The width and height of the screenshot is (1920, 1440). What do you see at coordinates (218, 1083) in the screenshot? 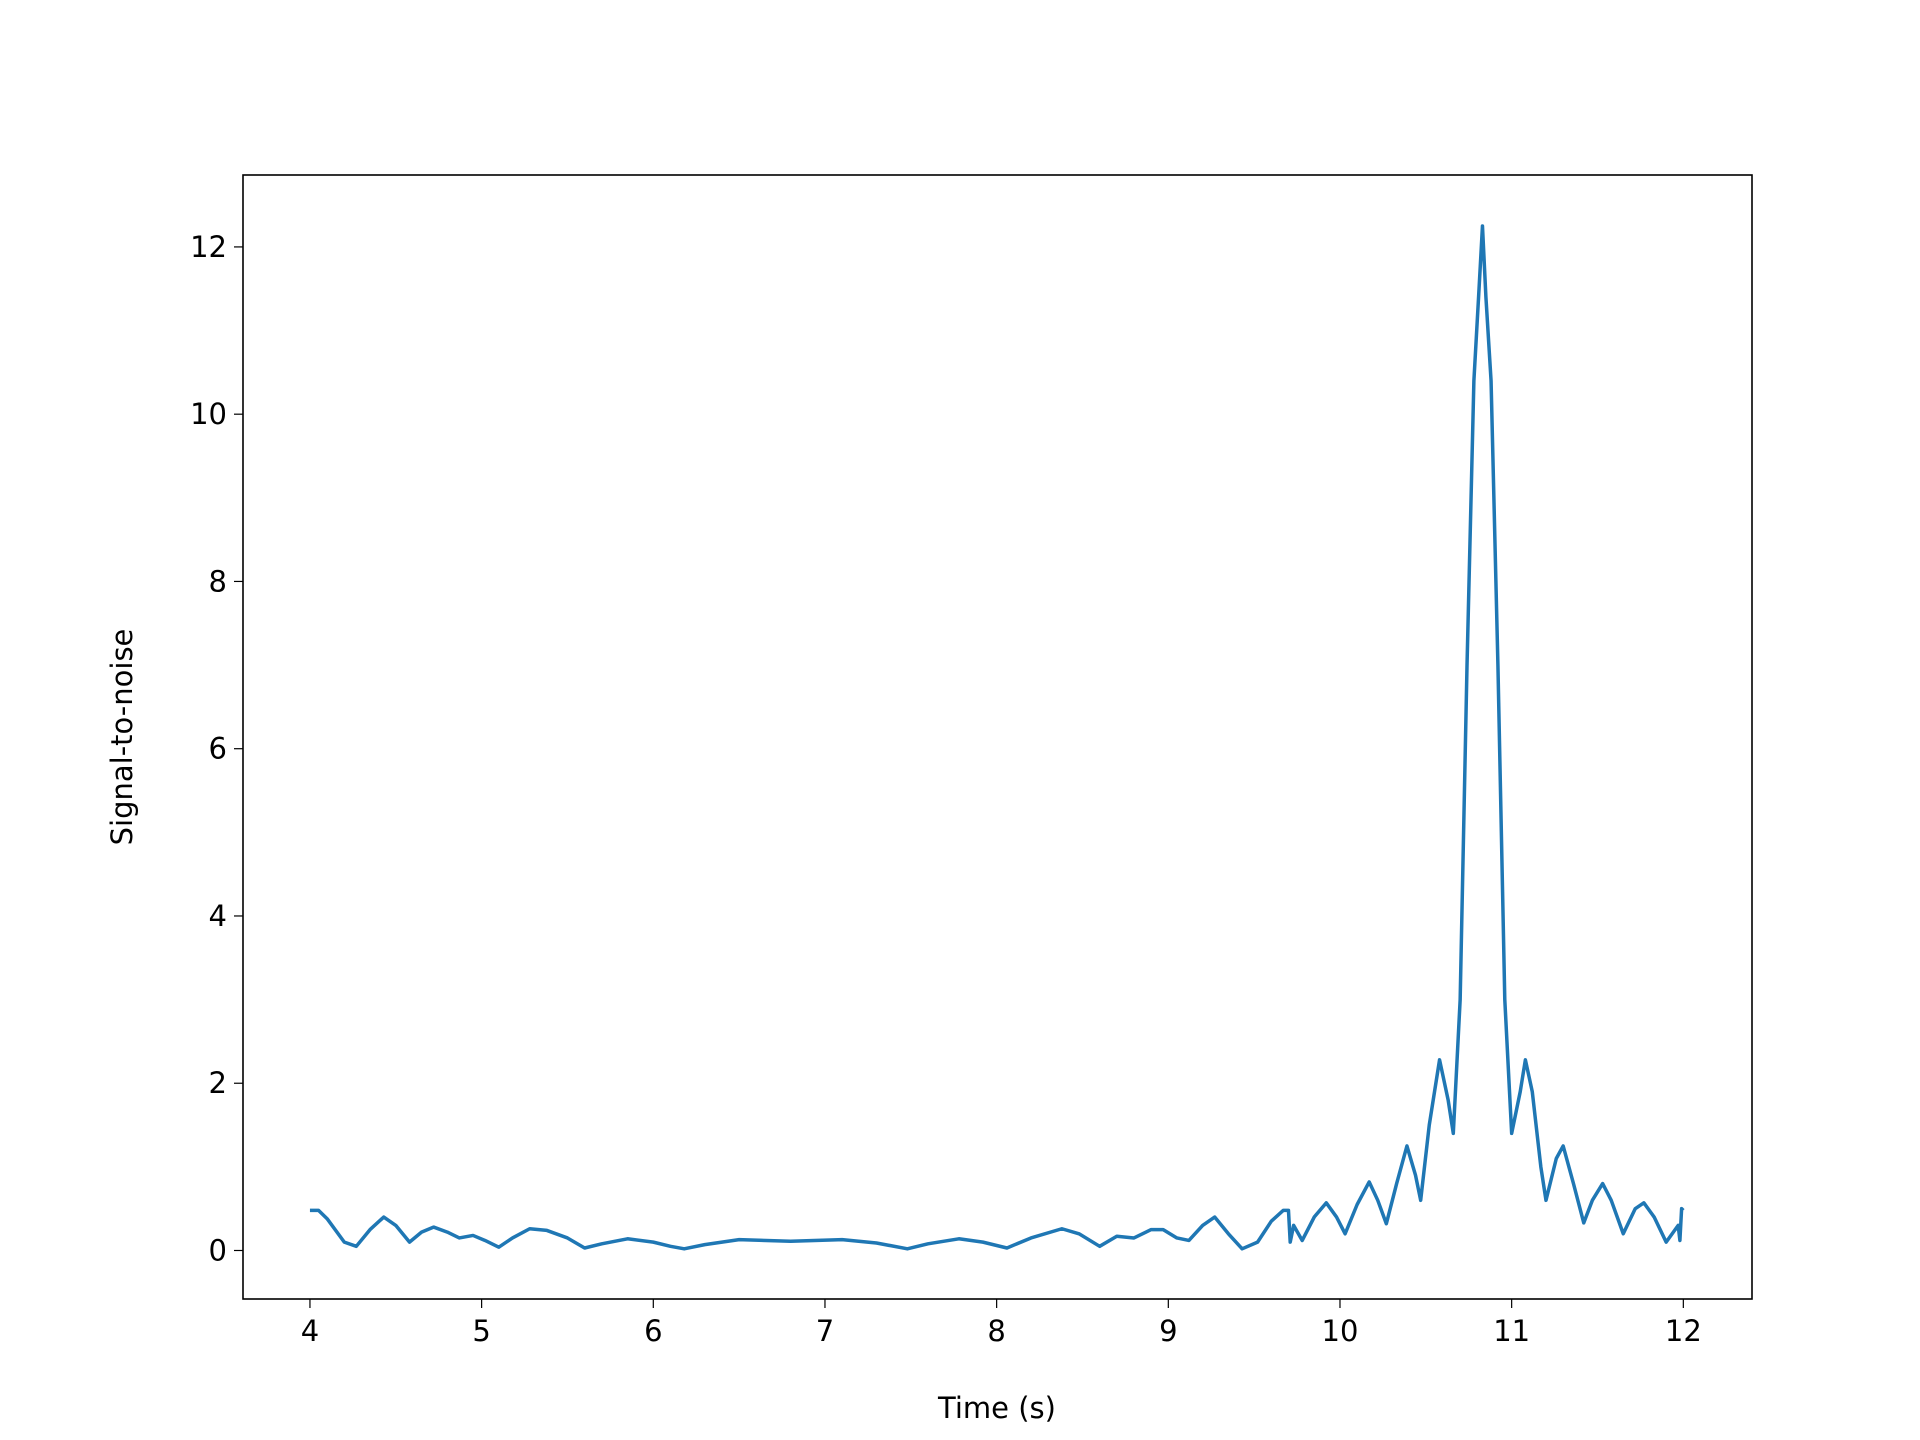
I see `y-tick-label: 2` at bounding box center [218, 1083].